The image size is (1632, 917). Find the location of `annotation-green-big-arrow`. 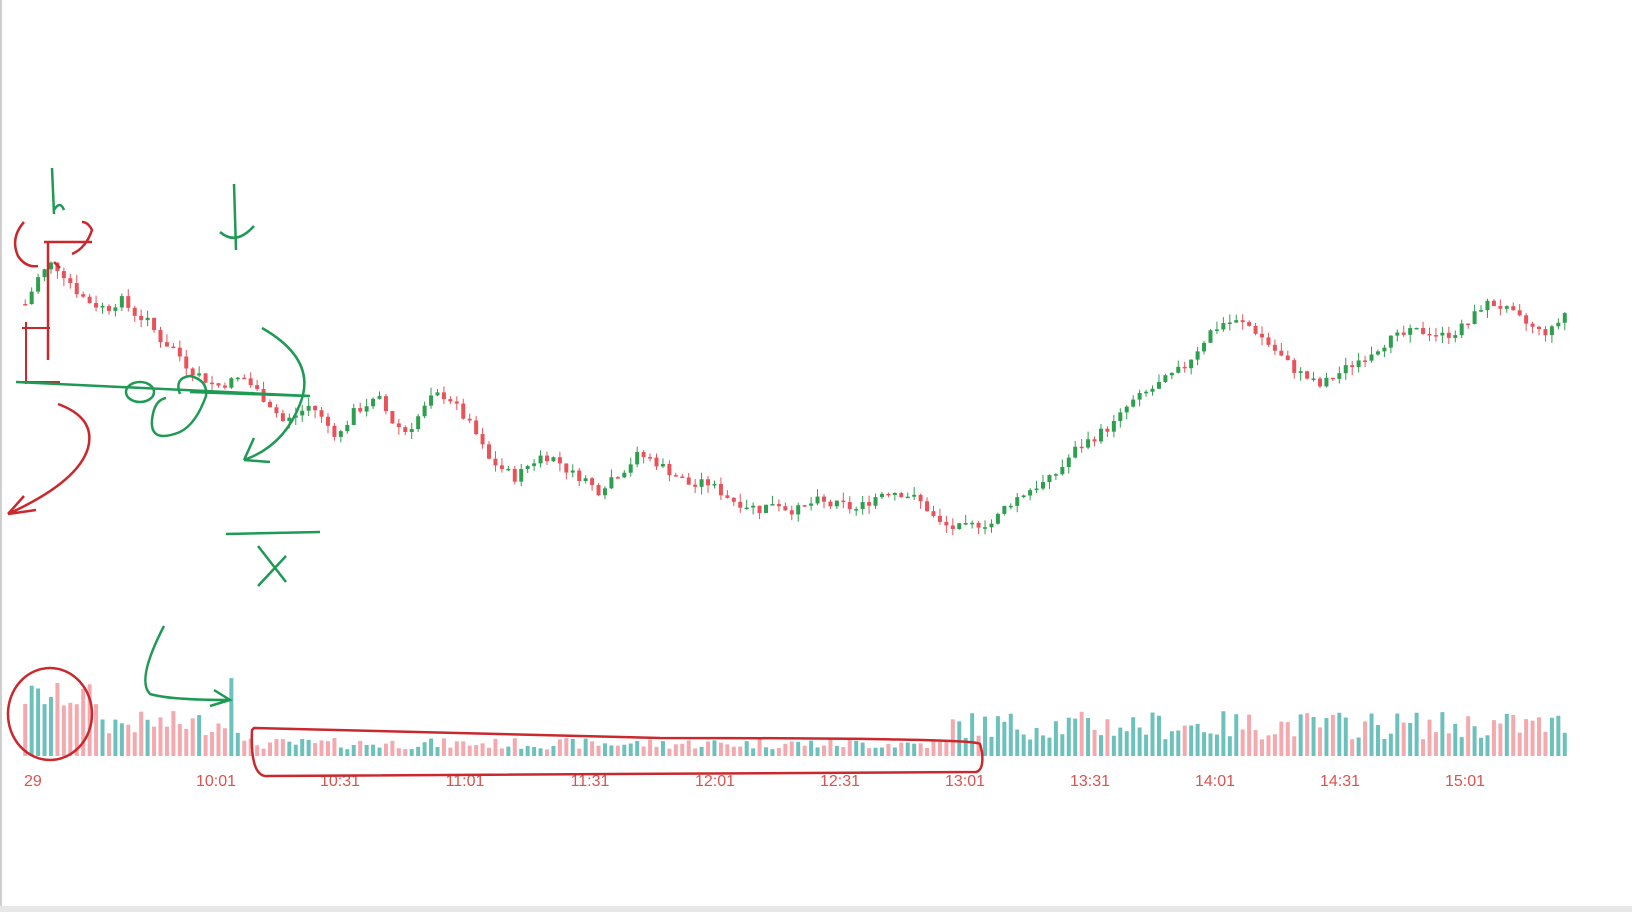

annotation-green-big-arrow is located at coordinates (274, 395).